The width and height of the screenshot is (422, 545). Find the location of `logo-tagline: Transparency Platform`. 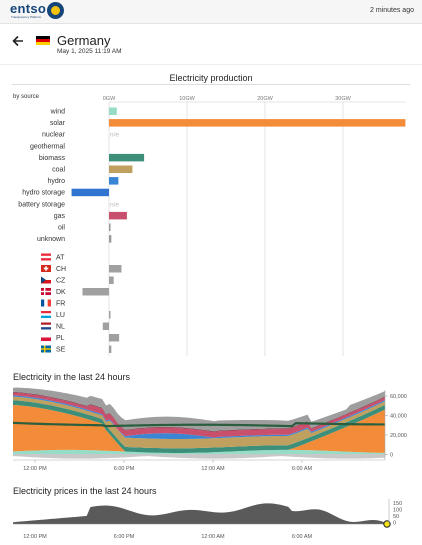

logo-tagline: Transparency Platform is located at coordinates (26, 17).